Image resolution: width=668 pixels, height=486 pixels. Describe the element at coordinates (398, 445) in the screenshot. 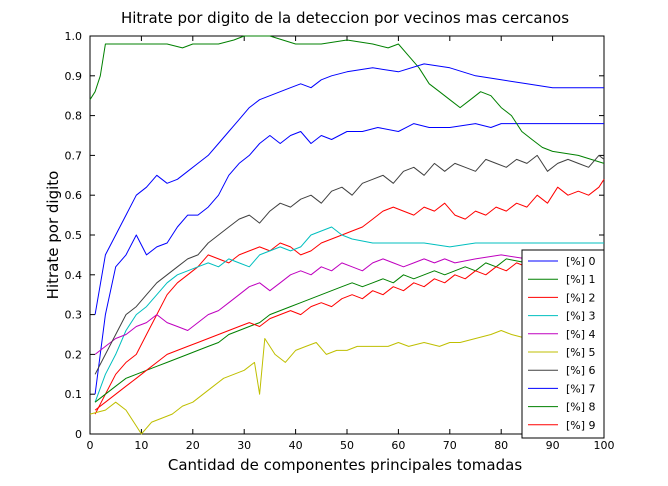

I see `x-tick-label: 60` at that location.